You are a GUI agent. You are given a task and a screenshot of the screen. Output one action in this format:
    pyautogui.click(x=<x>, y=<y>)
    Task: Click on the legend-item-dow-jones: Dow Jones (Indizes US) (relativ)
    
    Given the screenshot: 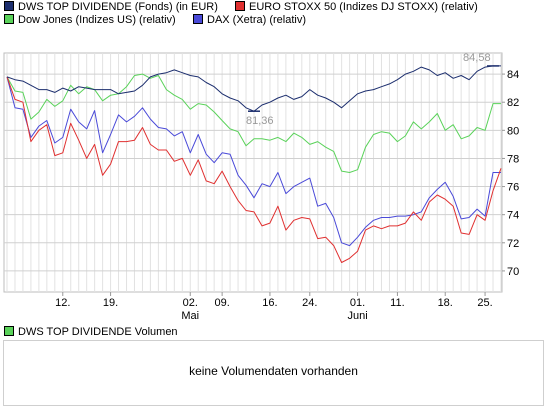 What is the action you would take?
    pyautogui.click(x=90, y=20)
    